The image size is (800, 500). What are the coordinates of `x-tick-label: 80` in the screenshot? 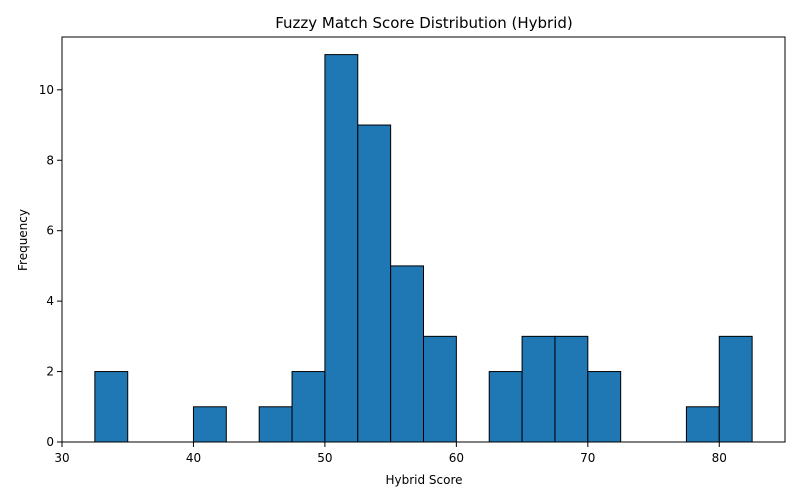 It's located at (719, 458).